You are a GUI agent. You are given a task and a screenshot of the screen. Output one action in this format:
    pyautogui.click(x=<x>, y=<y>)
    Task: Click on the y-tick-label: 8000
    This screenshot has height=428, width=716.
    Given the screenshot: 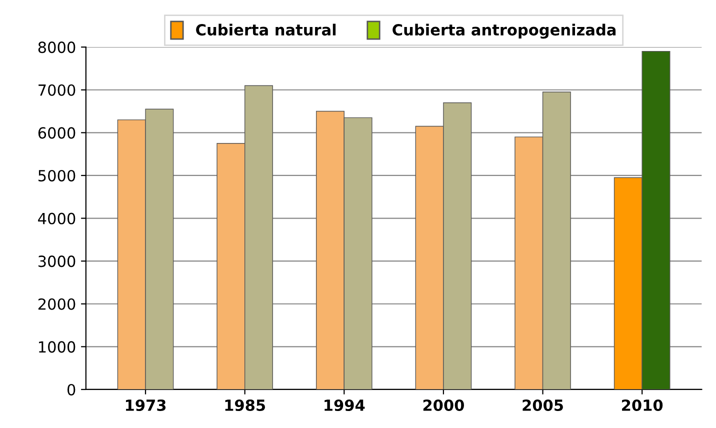 What is the action you would take?
    pyautogui.click(x=57, y=48)
    